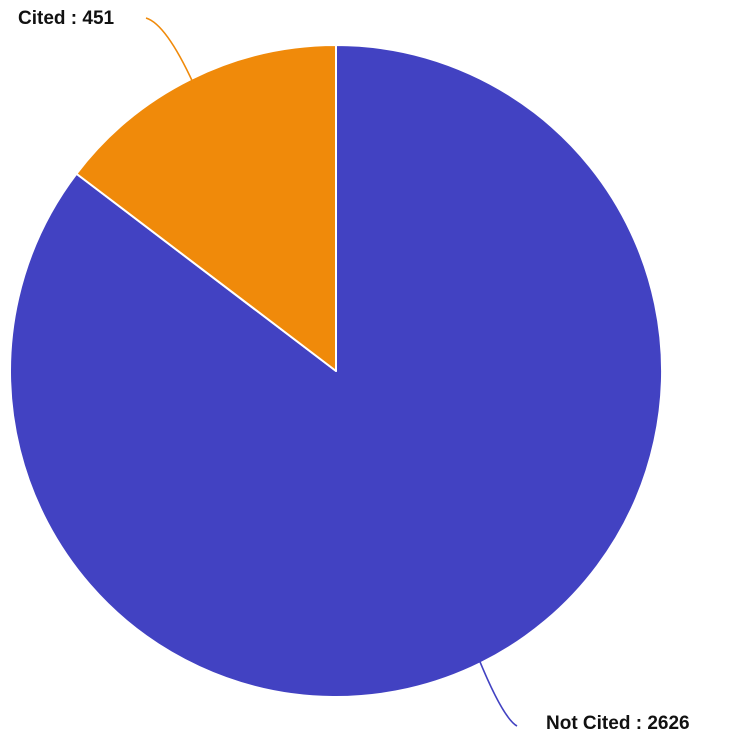 The width and height of the screenshot is (733, 740). Describe the element at coordinates (618, 723) in the screenshot. I see `slice-label-not-cited: Not Cited : 2626` at that location.